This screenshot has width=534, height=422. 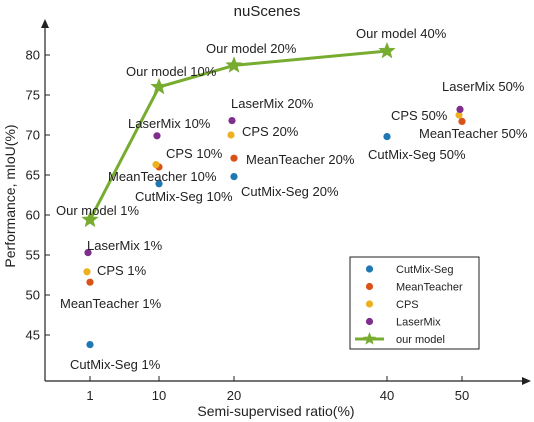 What do you see at coordinates (369, 321) in the screenshot?
I see `legend-dot-lasermix` at bounding box center [369, 321].